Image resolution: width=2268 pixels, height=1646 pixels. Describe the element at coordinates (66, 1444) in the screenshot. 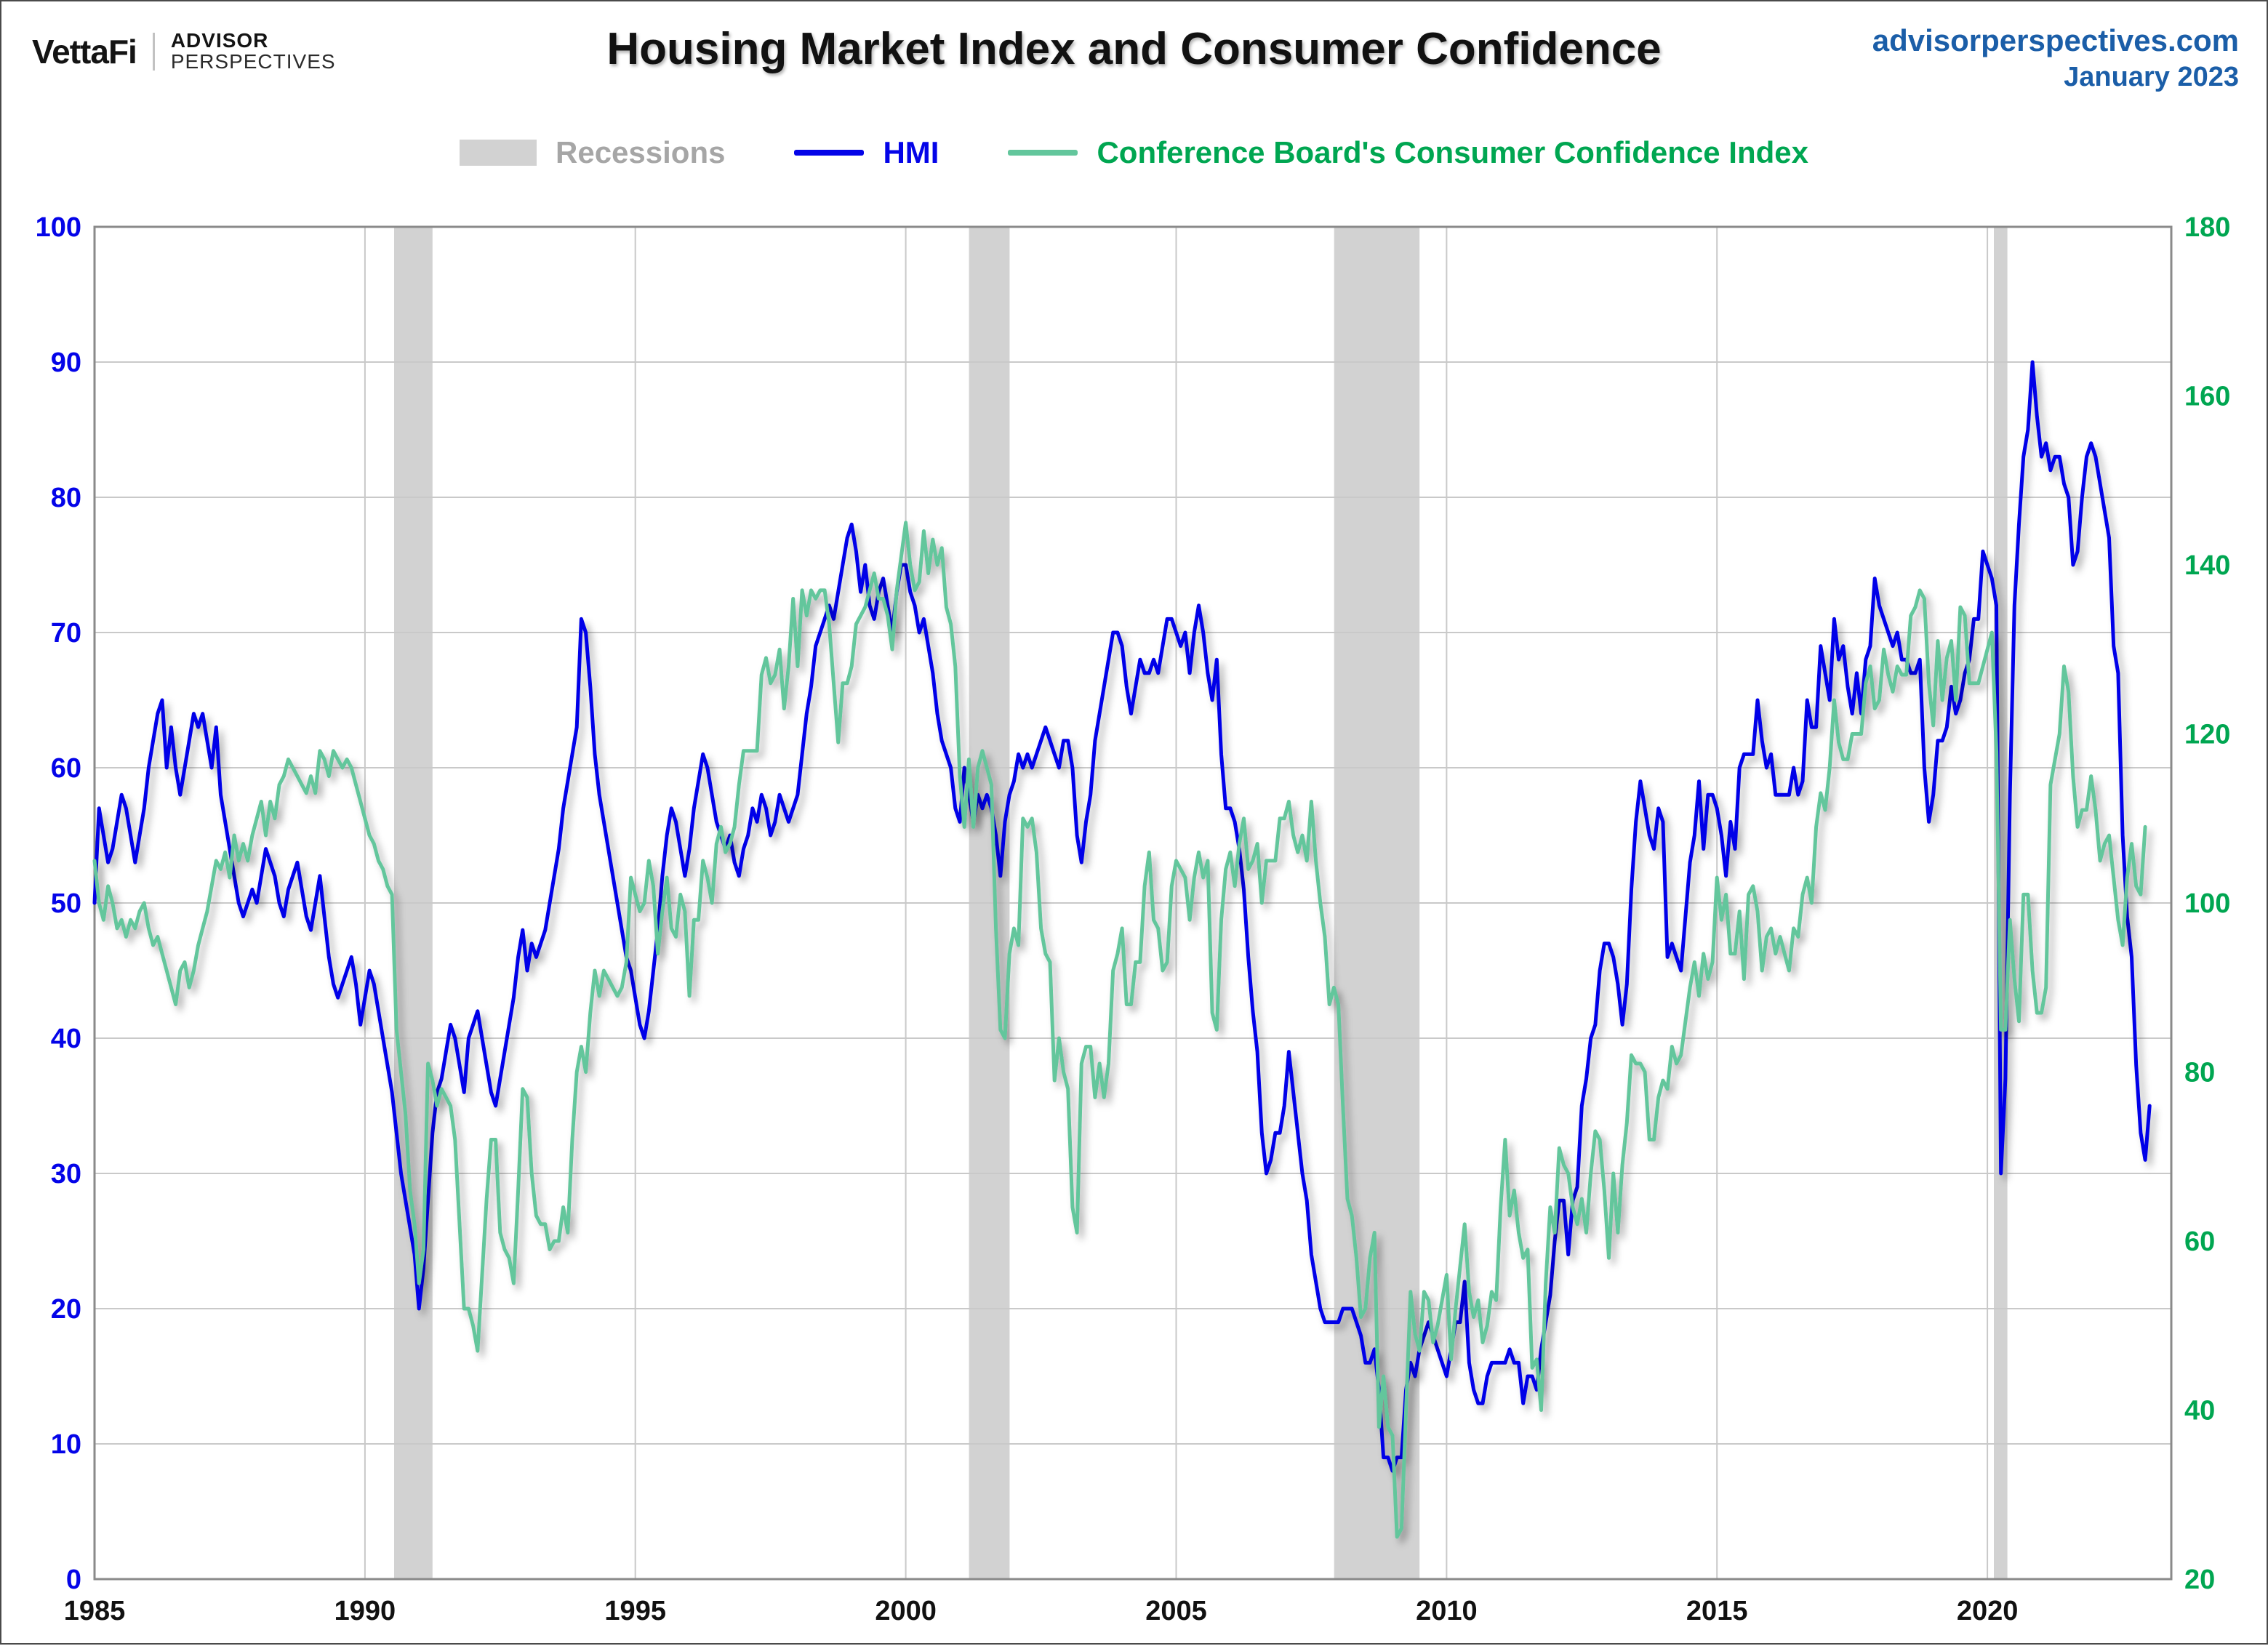

I see `left-axis-tick-label: 10` at that location.